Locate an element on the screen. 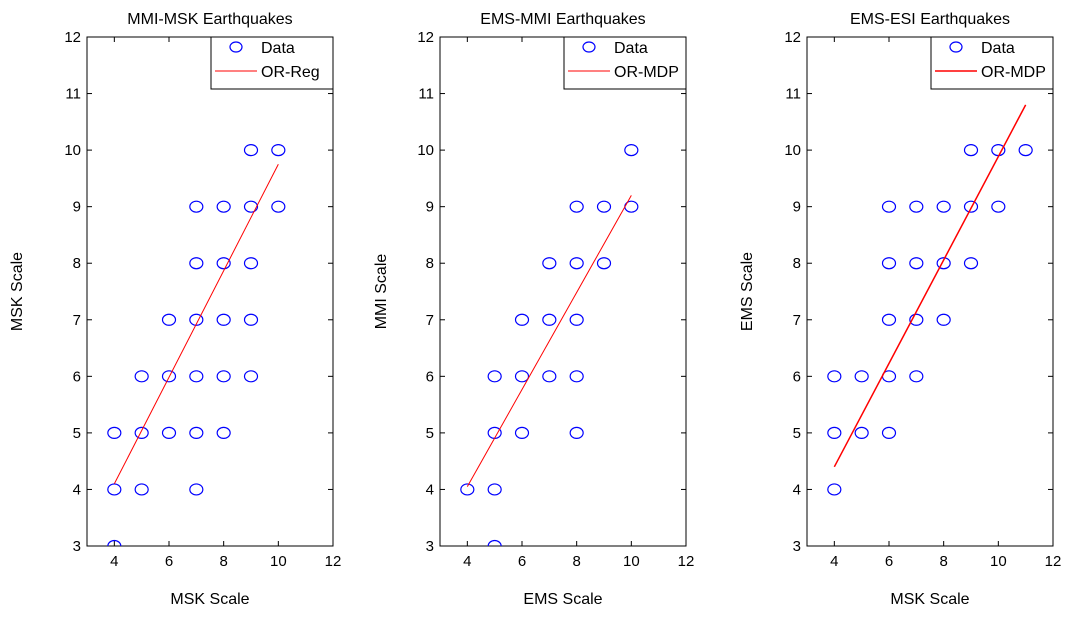 Image resolution: width=1072 pixels, height=618 pixels. legend-label: OR-Reg is located at coordinates (290, 72).